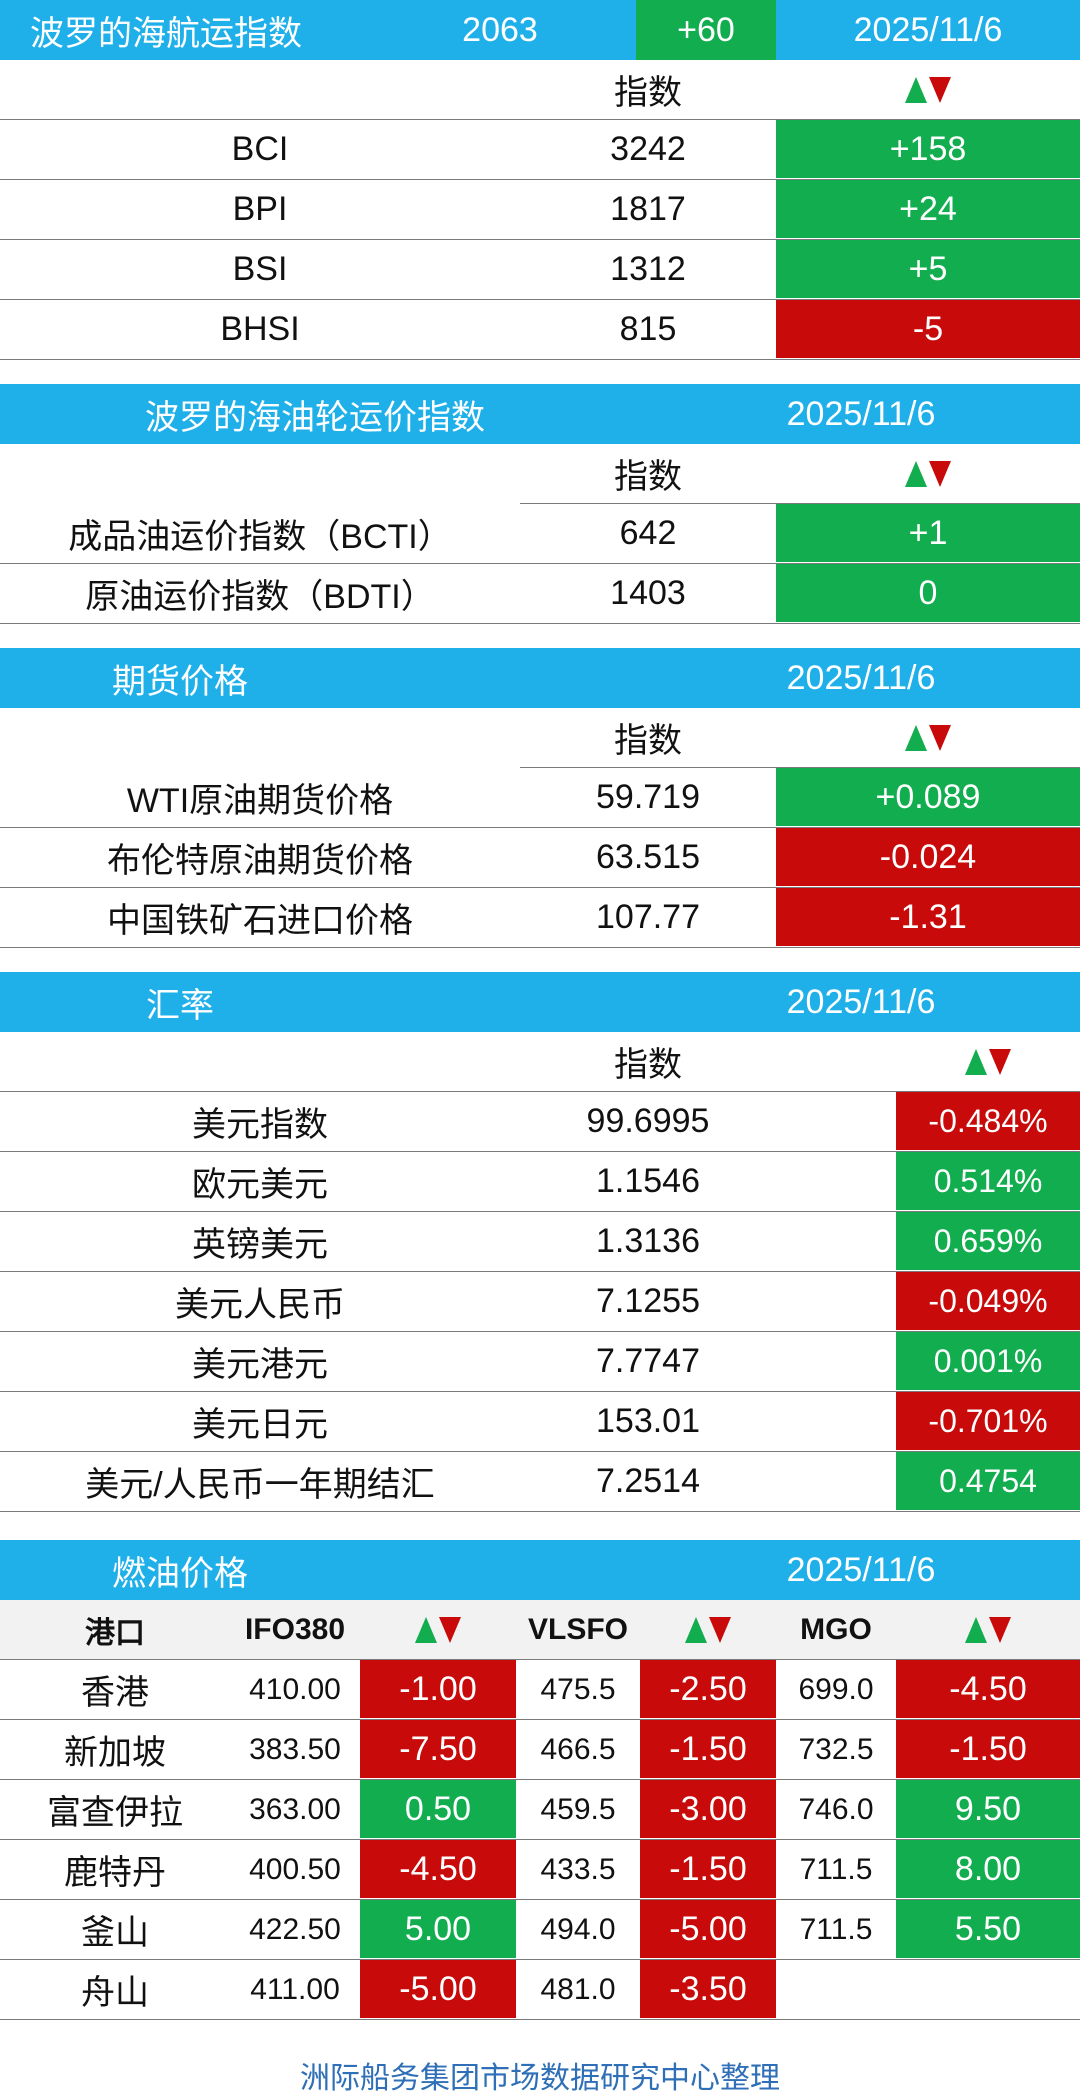  Describe the element at coordinates (988, 1481) in the screenshot. I see `row-change: 0.4754` at that location.